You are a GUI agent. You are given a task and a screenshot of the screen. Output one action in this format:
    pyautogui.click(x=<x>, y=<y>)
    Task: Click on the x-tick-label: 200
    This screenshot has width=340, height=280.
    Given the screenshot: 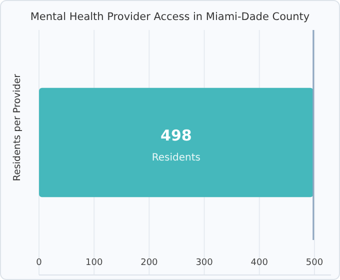 What is the action you would take?
    pyautogui.click(x=149, y=263)
    